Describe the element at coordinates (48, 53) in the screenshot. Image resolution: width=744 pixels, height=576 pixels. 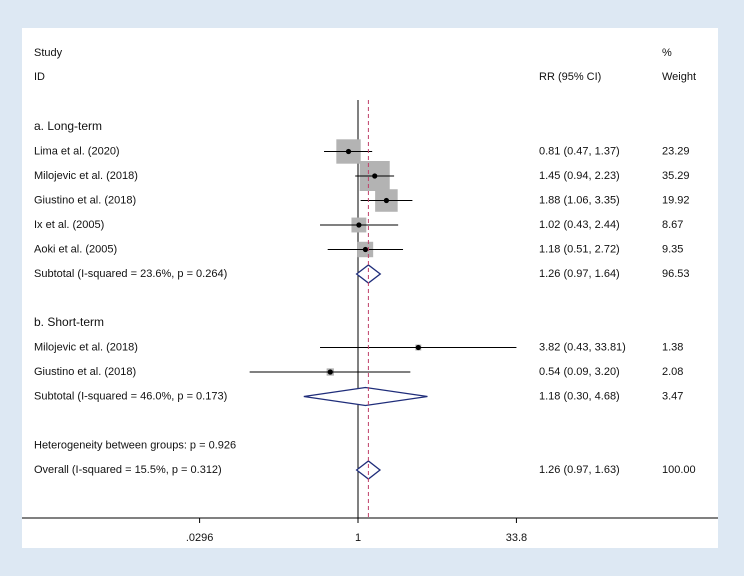
I see `header-study: Study` at that location.